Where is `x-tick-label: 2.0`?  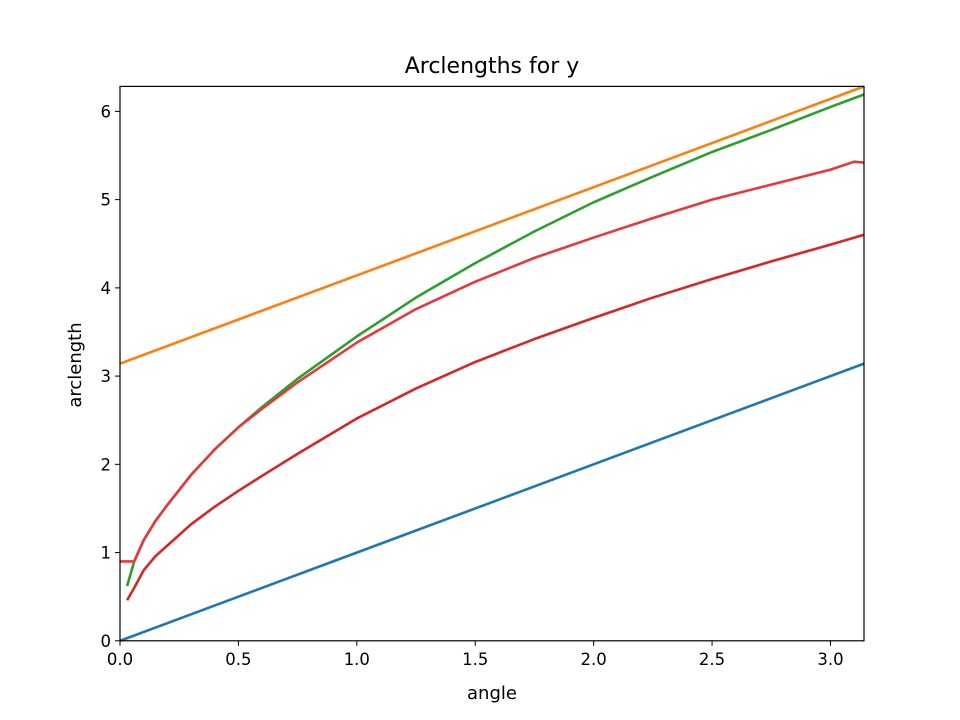 x-tick-label: 2.0 is located at coordinates (594, 659).